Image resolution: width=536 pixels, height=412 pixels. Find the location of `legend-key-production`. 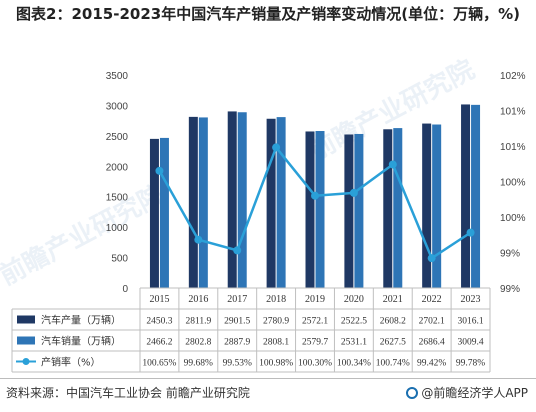

legend-key-production is located at coordinates (26, 319).